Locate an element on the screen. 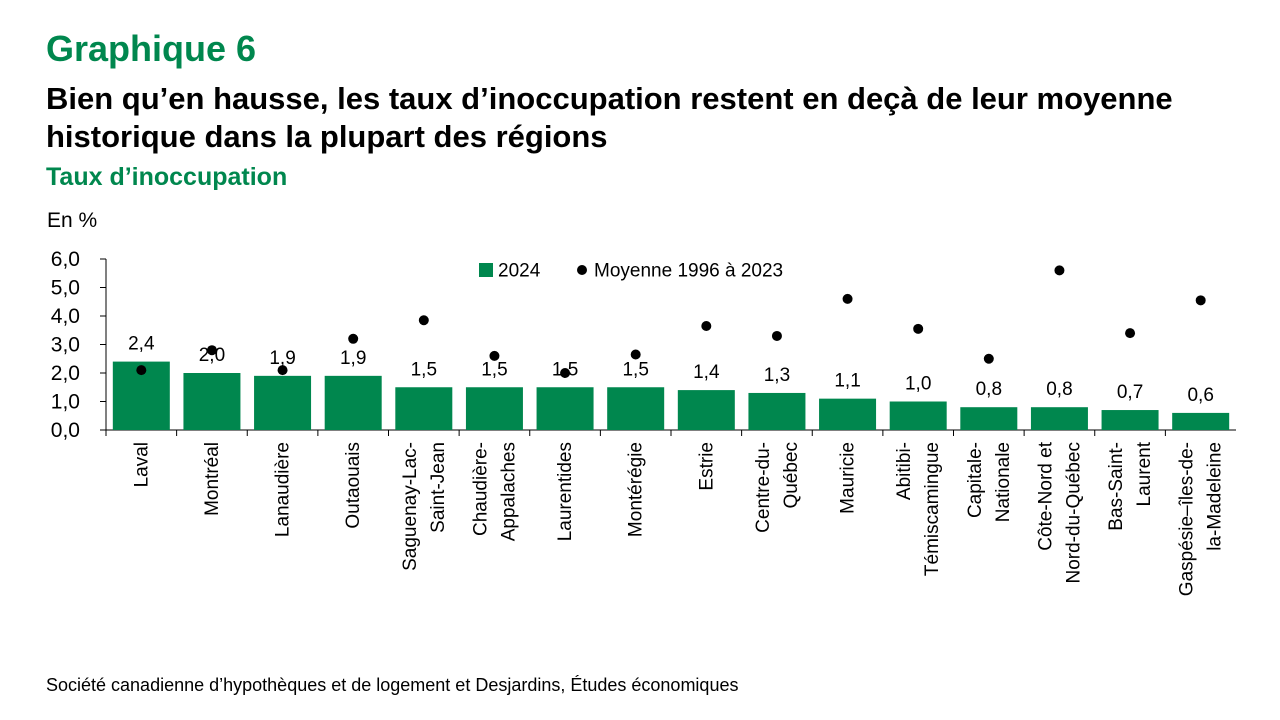 This screenshot has height=720, width=1280. x-category-label: Laval is located at coordinates (141, 464).